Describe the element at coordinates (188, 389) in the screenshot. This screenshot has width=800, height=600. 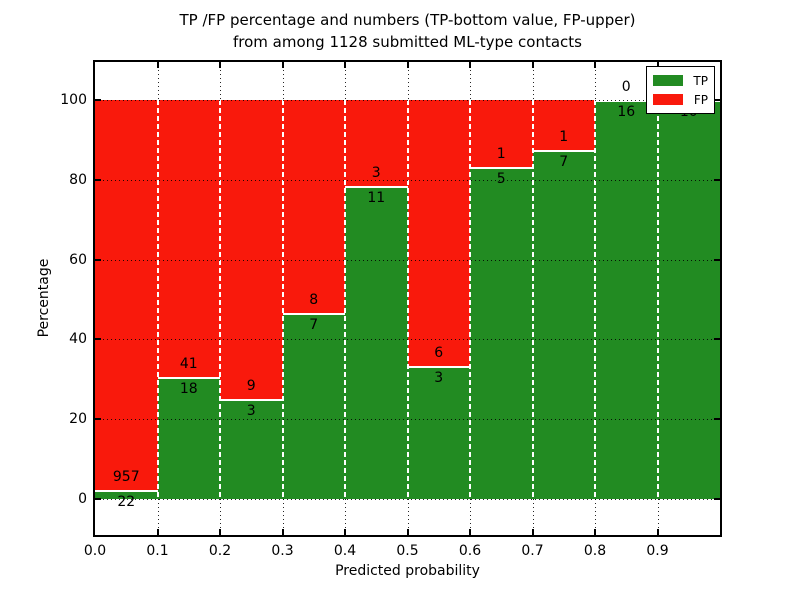
I see `bar-count-label-tp: 18` at that location.